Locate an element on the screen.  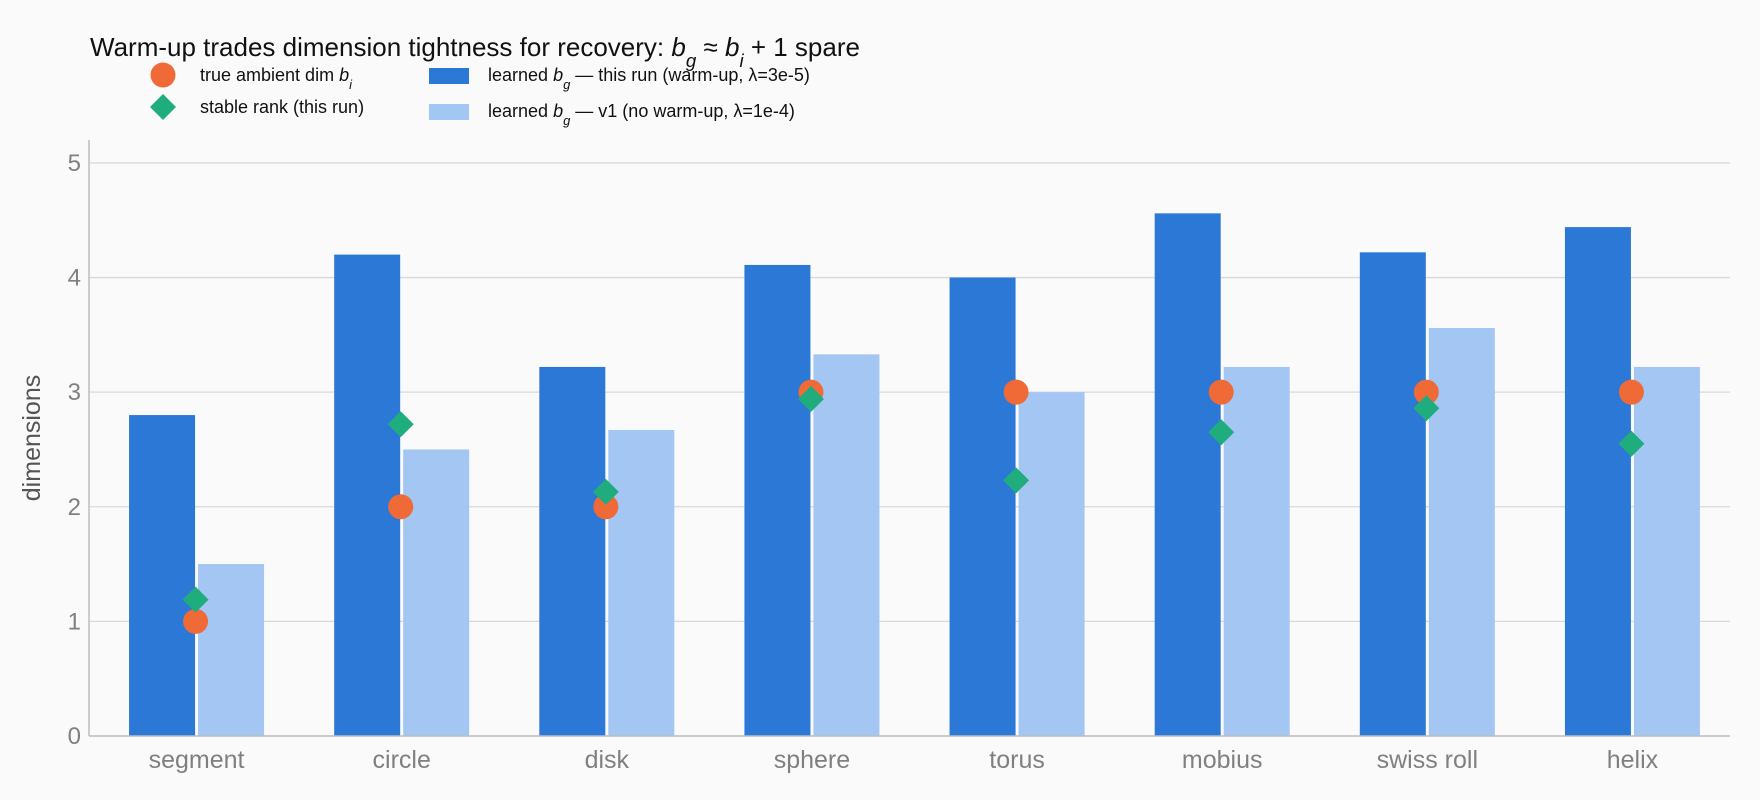
x-category-label: disk is located at coordinates (607, 760).